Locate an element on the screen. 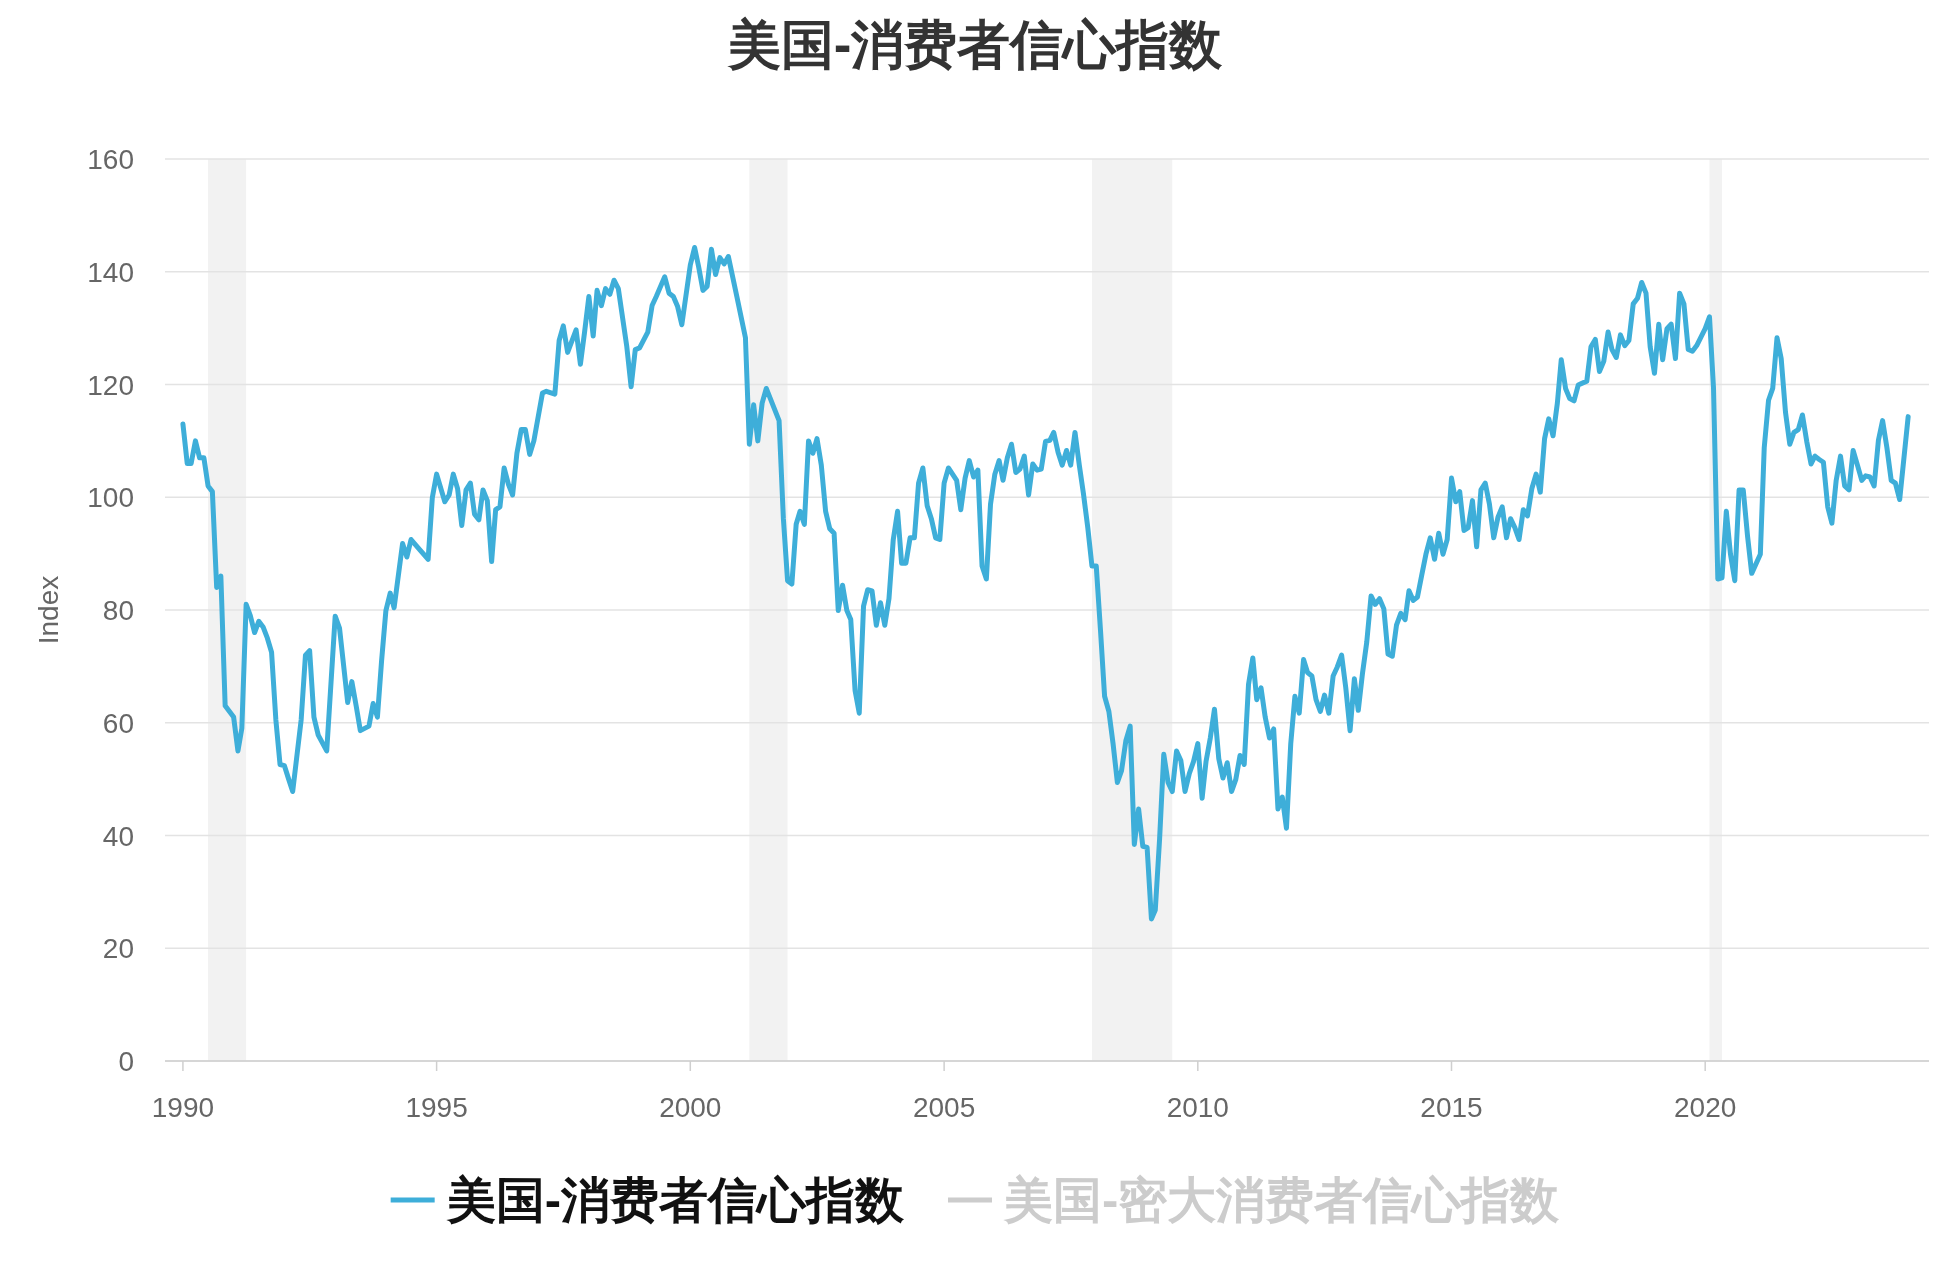 This screenshot has height=1270, width=1950. y-tick-label: 40 is located at coordinates (118, 836).